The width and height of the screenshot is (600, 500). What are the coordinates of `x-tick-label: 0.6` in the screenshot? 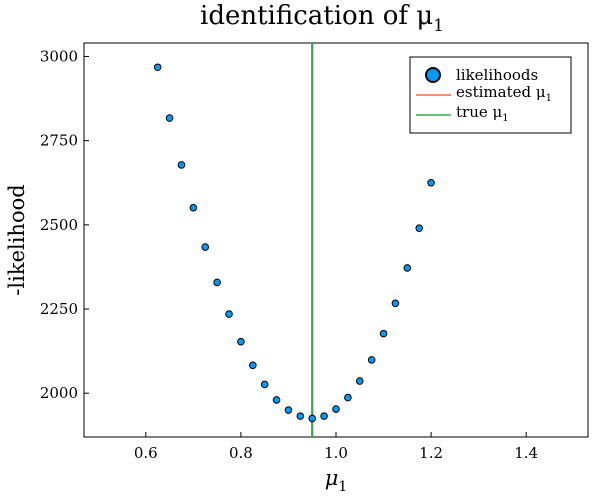 It's located at (146, 453).